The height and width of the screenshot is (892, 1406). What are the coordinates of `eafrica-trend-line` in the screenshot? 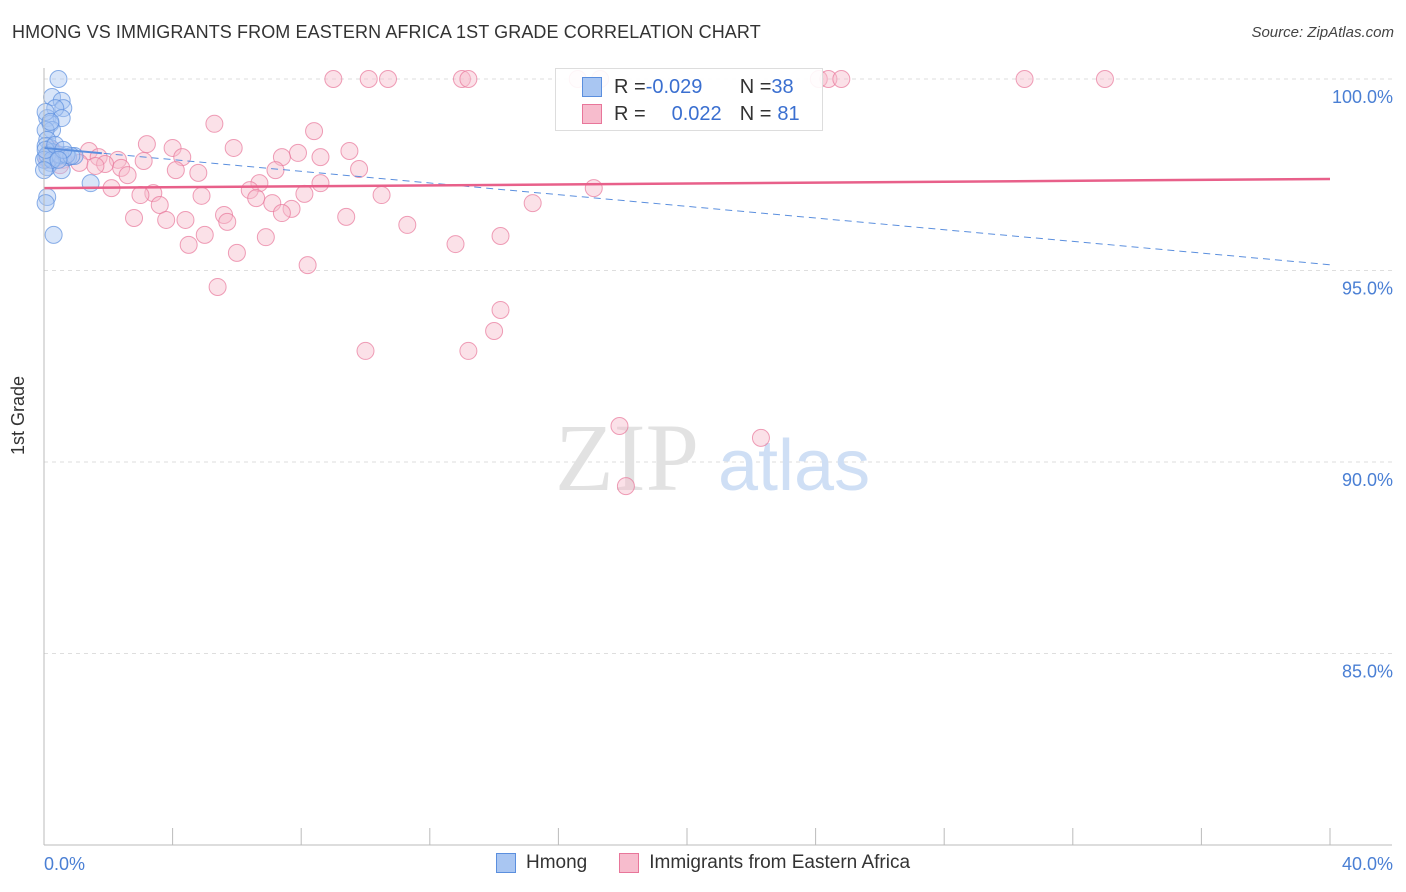 It's located at (687, 183).